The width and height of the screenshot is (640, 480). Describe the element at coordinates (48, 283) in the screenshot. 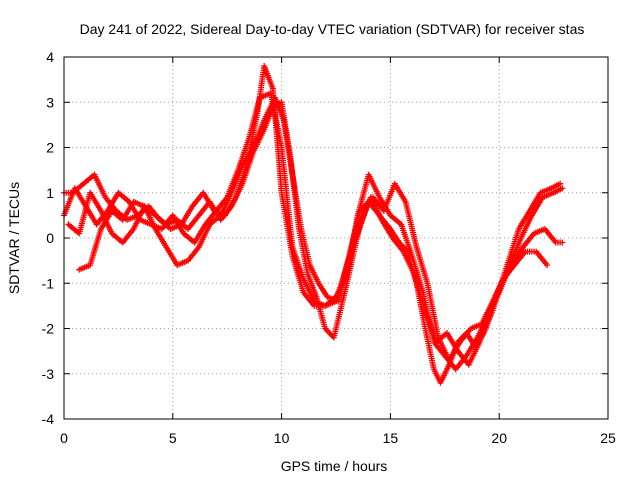

I see `y-tick-label: -1` at that location.